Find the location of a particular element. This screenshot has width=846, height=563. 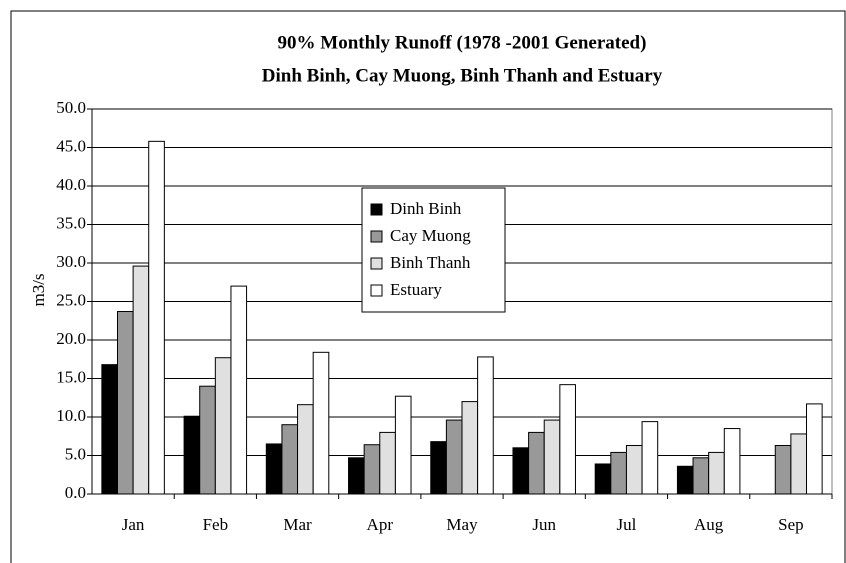

legend-label: Estuary is located at coordinates (416, 289).